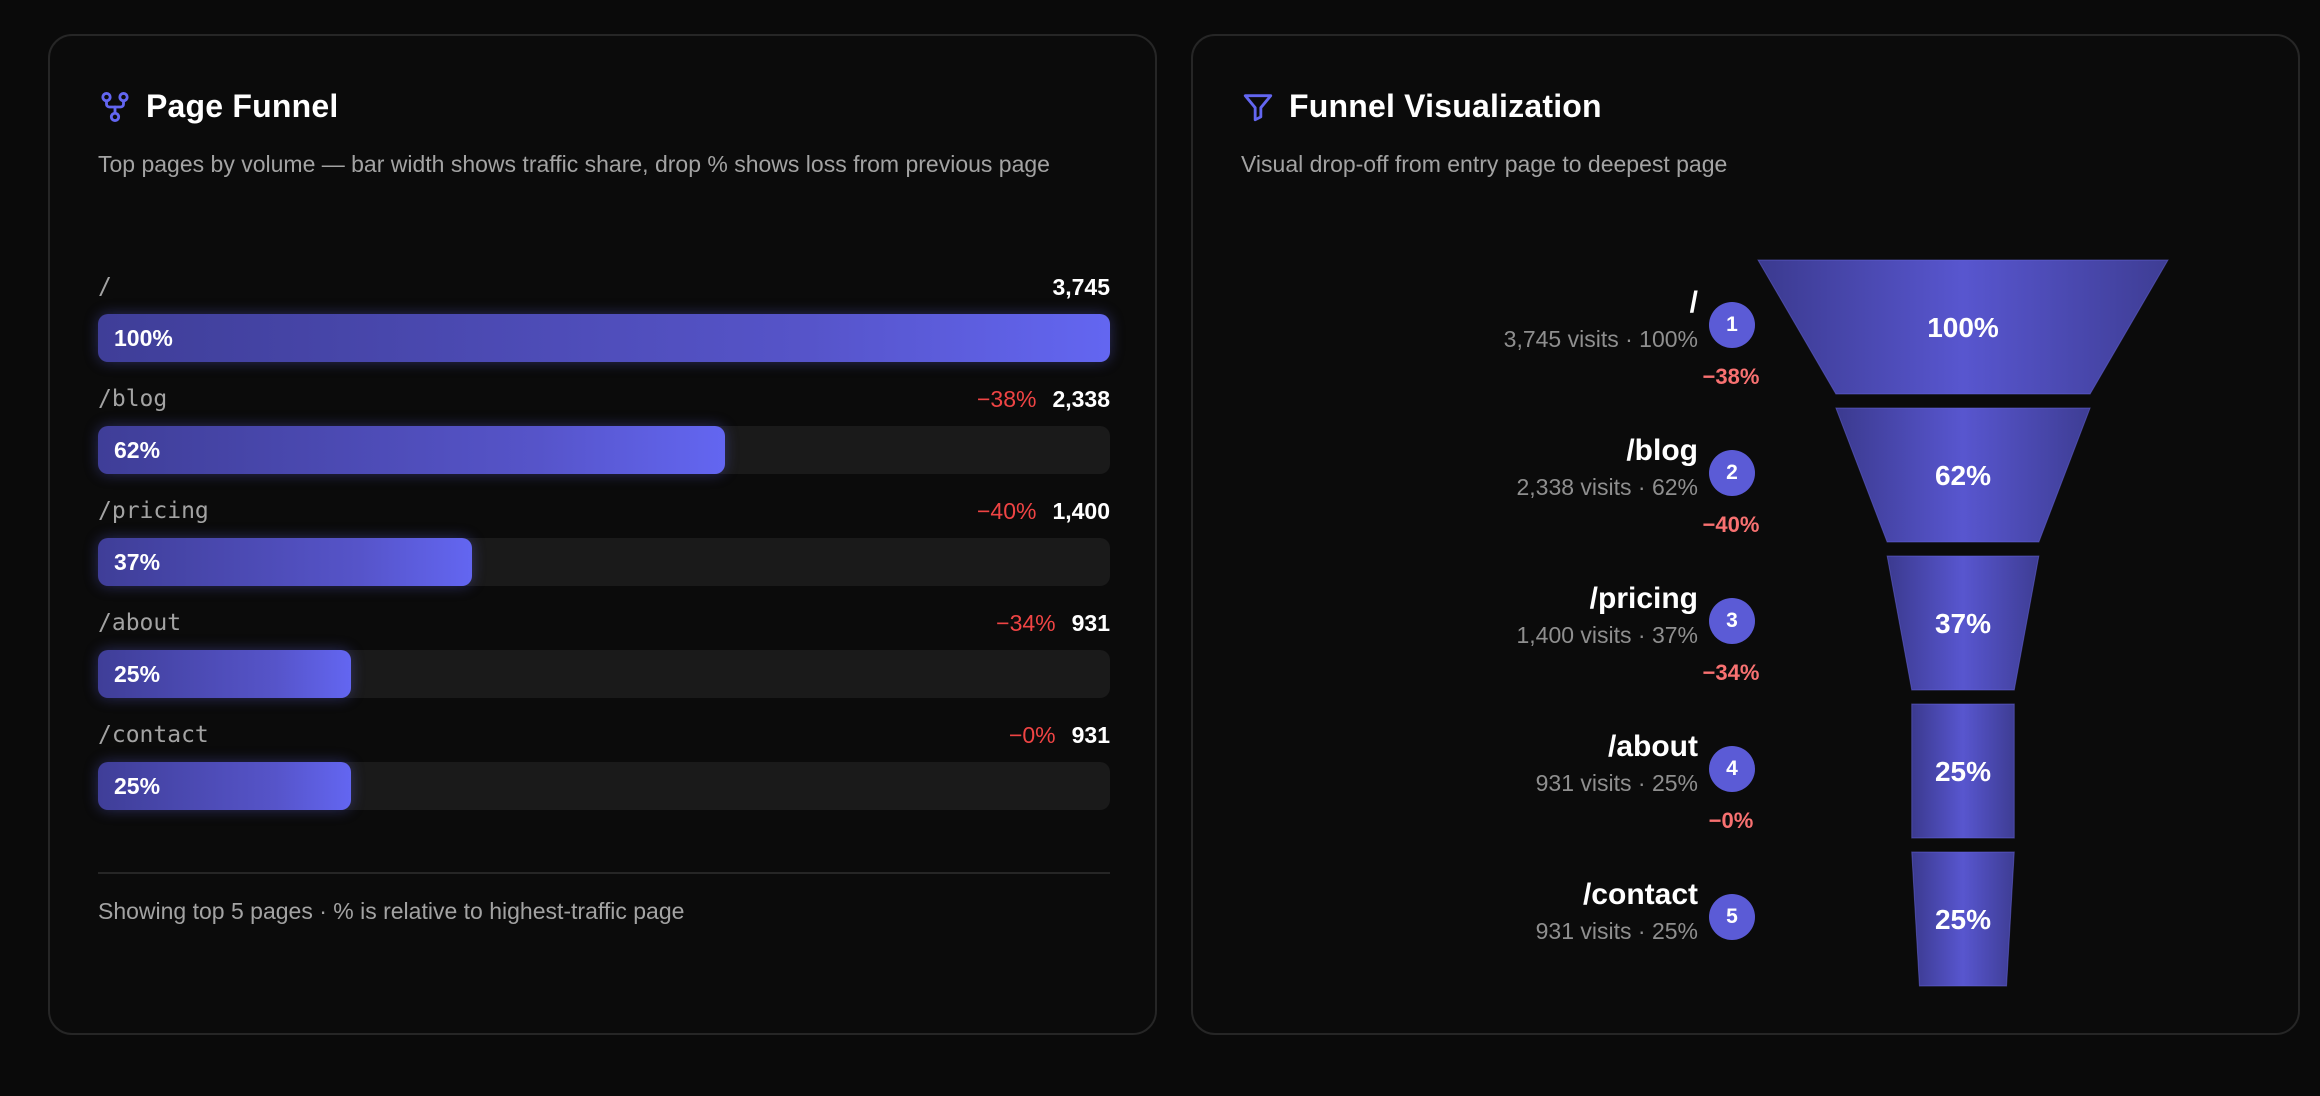 The height and width of the screenshot is (1096, 2320). Describe the element at coordinates (1059, 735) in the screenshot. I see `row-stats: −0% 931` at that location.